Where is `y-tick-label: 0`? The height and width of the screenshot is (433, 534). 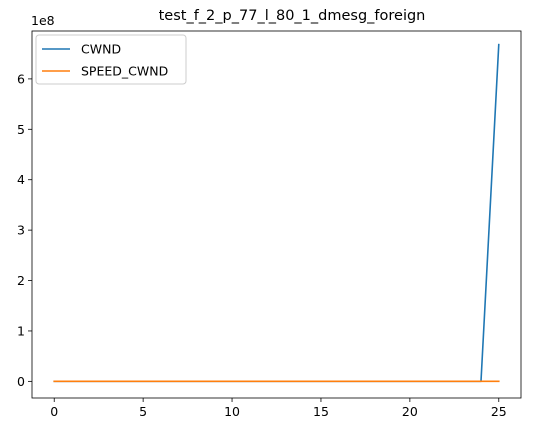 y-tick-label: 0 is located at coordinates (21, 381).